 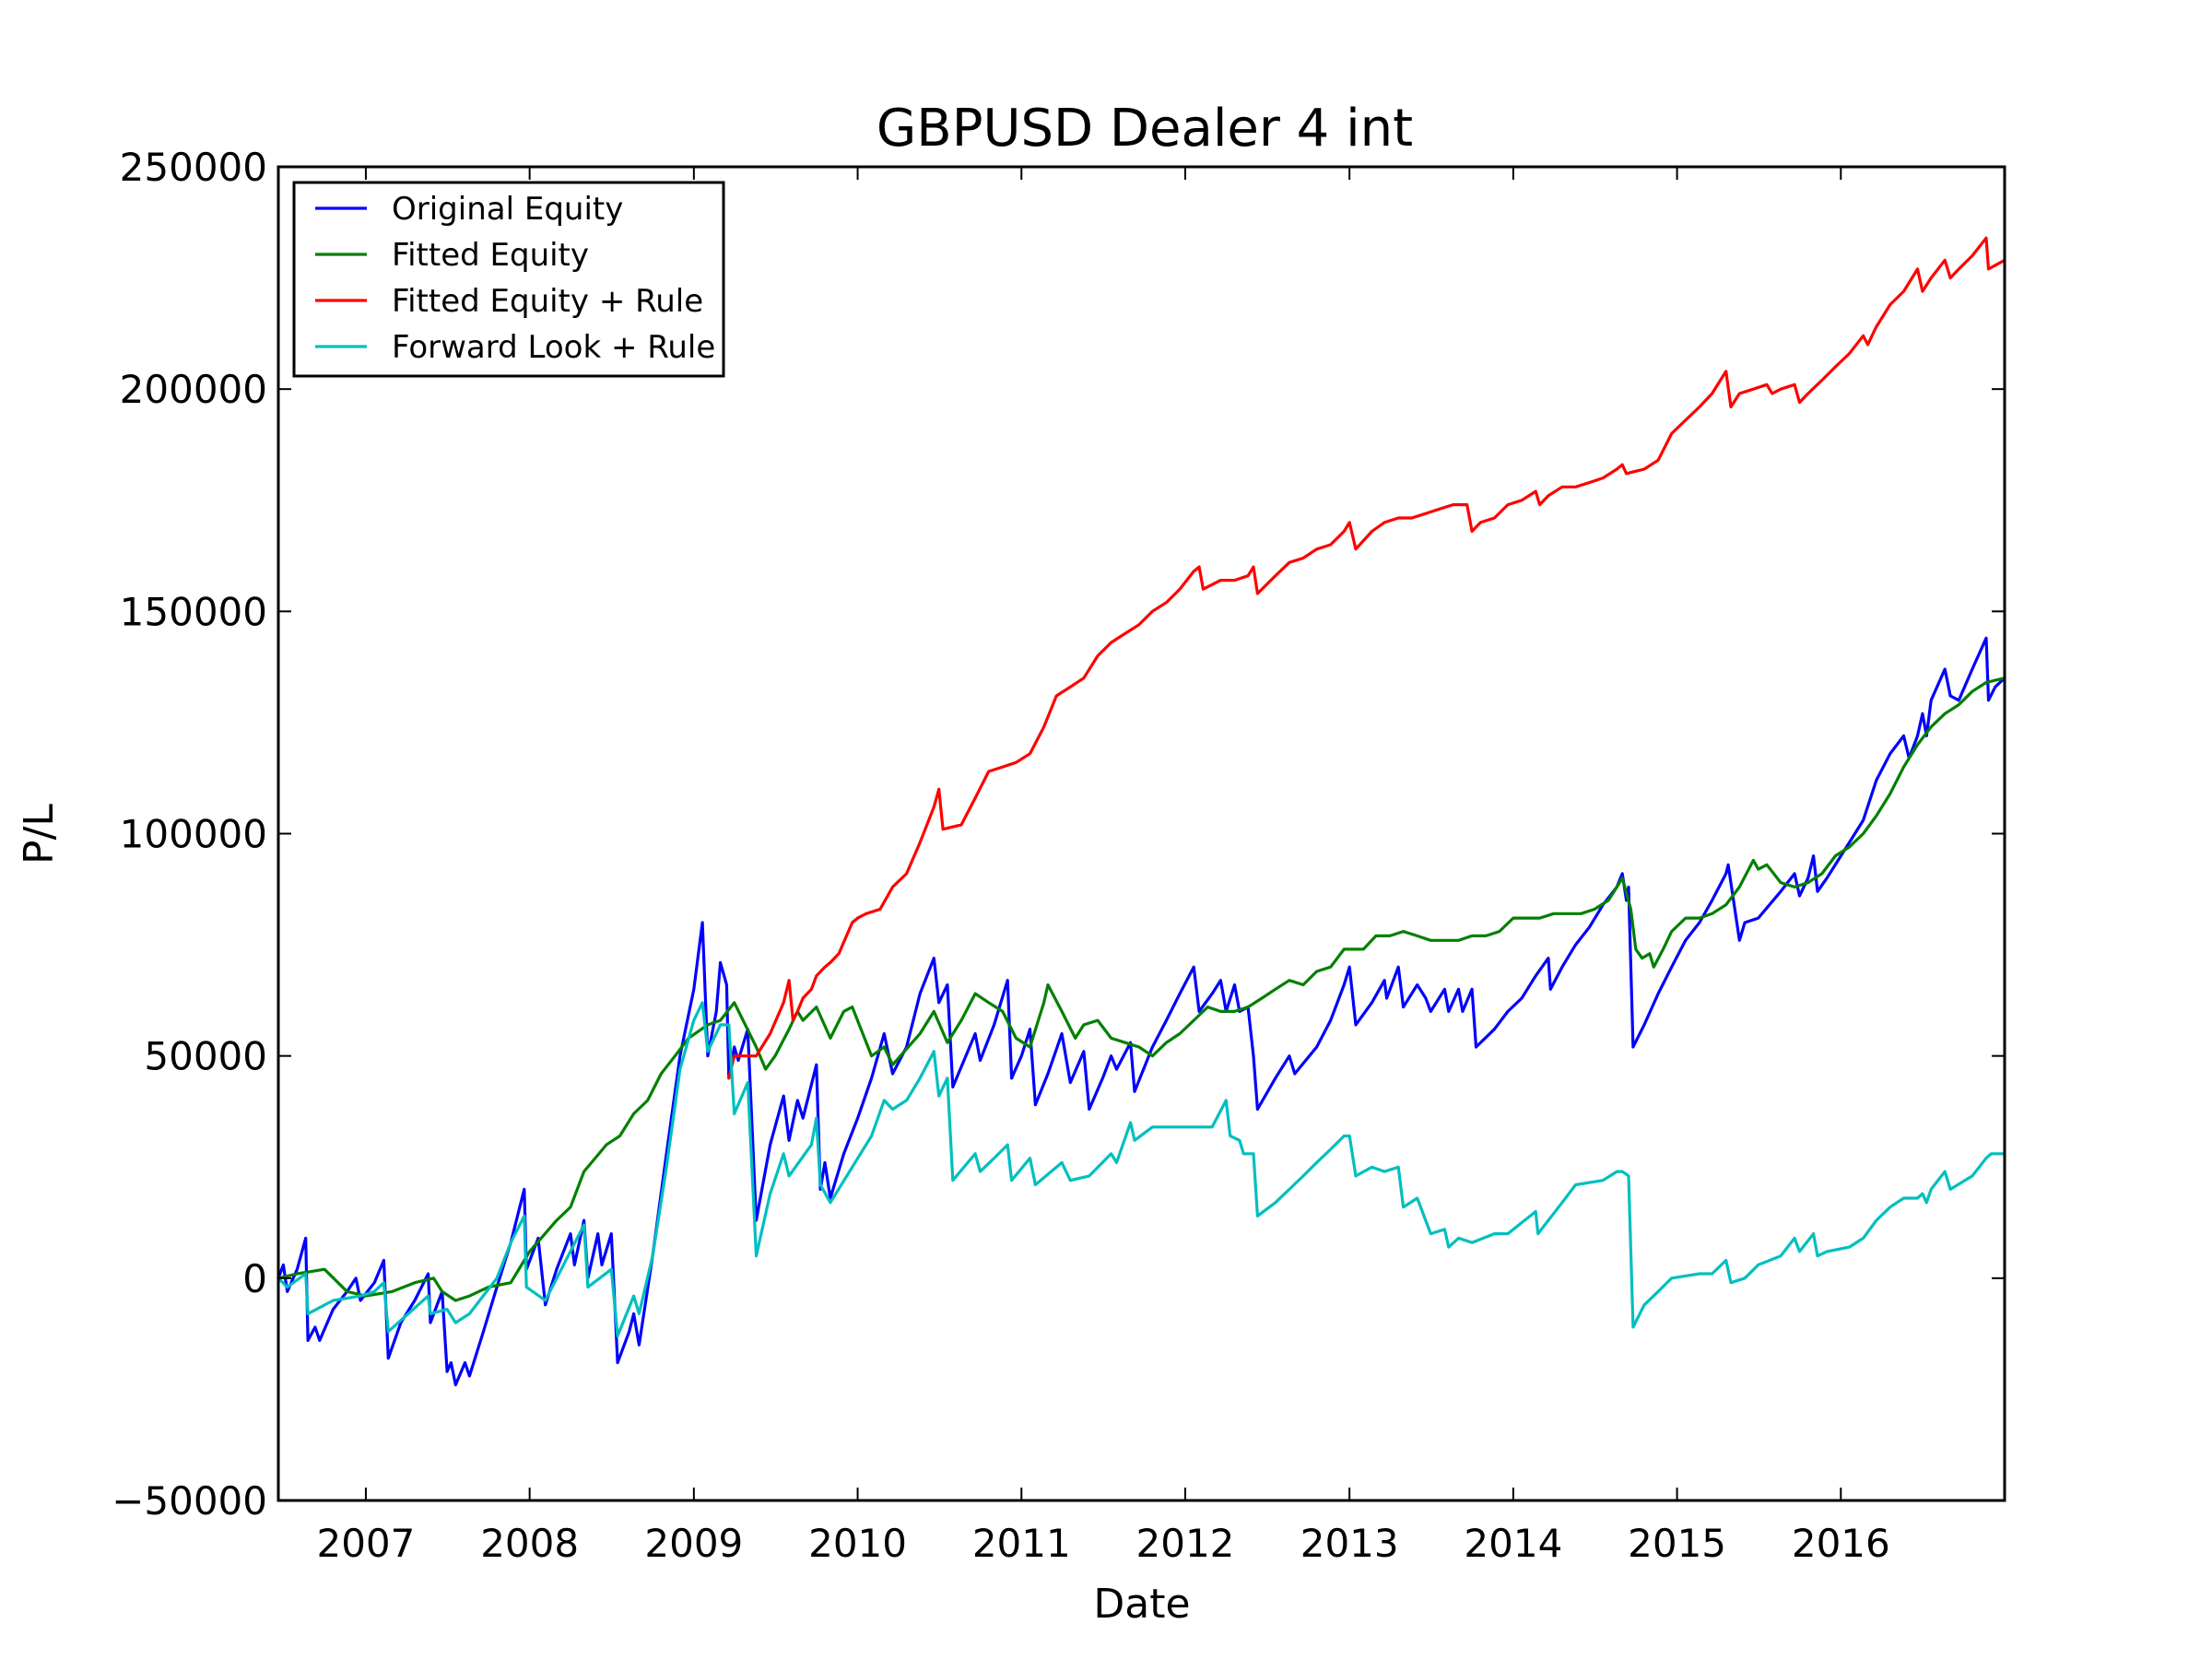 I want to click on x-tick-label: 2010, so click(x=857, y=1543).